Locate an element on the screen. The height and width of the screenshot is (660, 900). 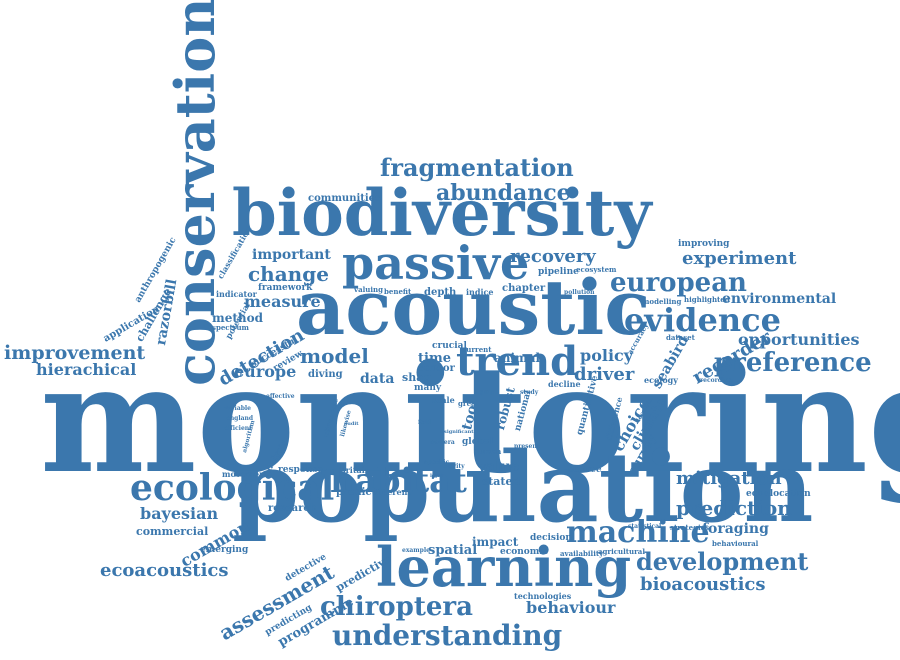
word: availability is located at coordinates (582, 553).